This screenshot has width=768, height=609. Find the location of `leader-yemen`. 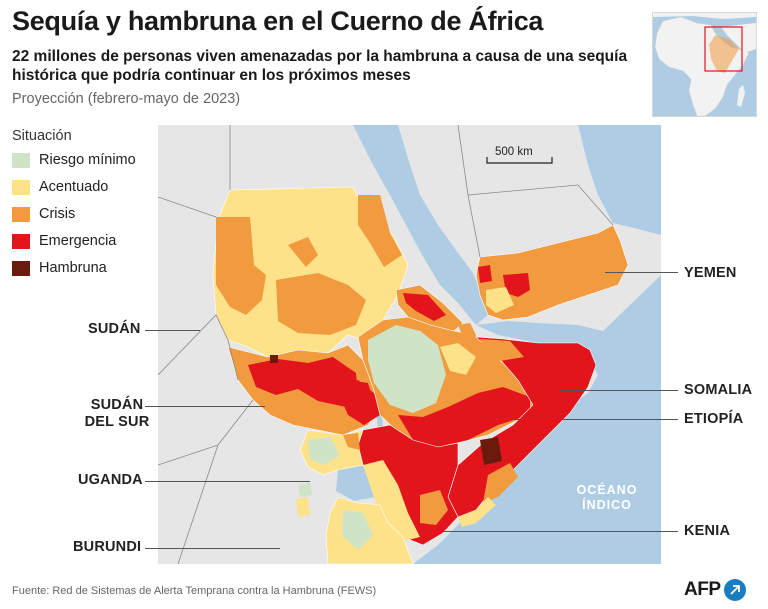

leader-yemen is located at coordinates (641, 272).